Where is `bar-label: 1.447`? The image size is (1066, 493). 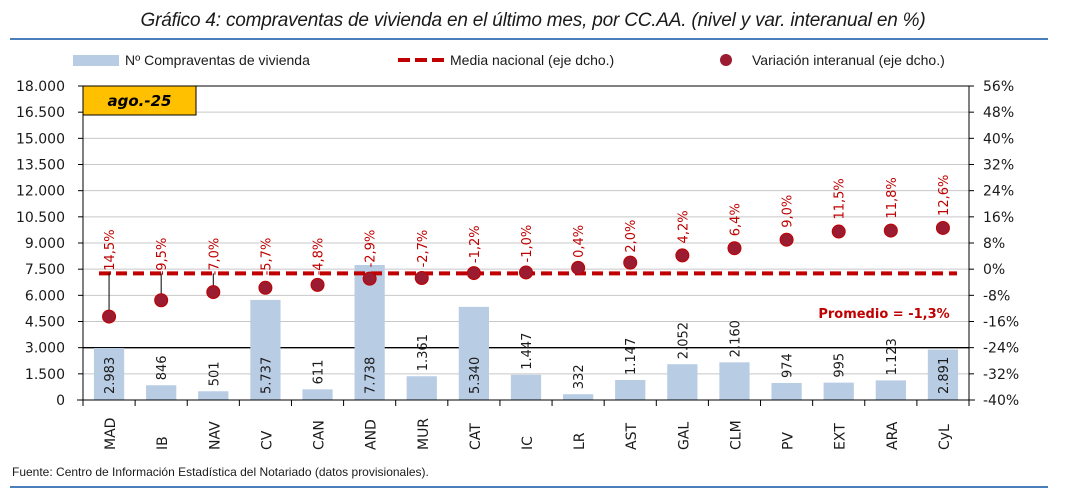
bar-label: 1.447 is located at coordinates (527, 351).